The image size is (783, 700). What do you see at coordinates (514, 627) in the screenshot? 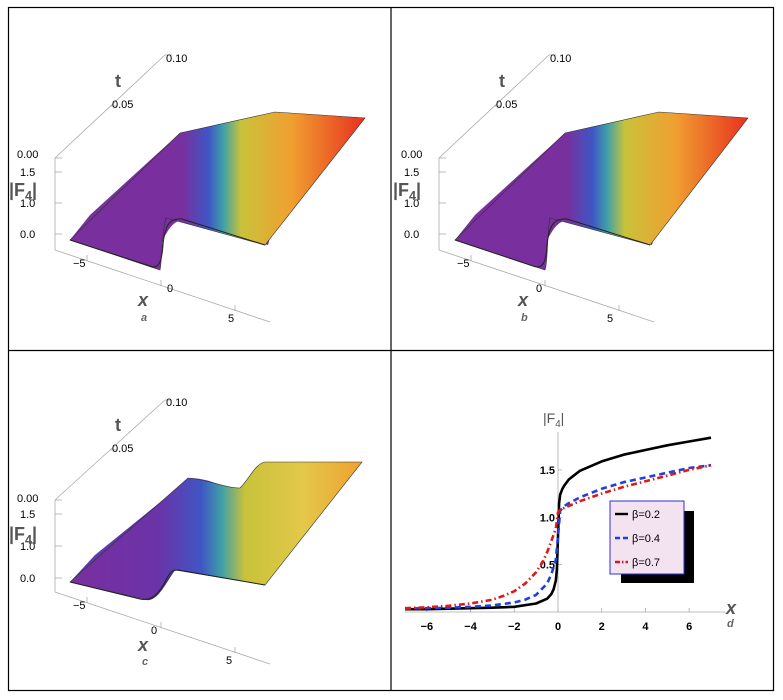
I see `x-tick-label: −2` at bounding box center [514, 627].